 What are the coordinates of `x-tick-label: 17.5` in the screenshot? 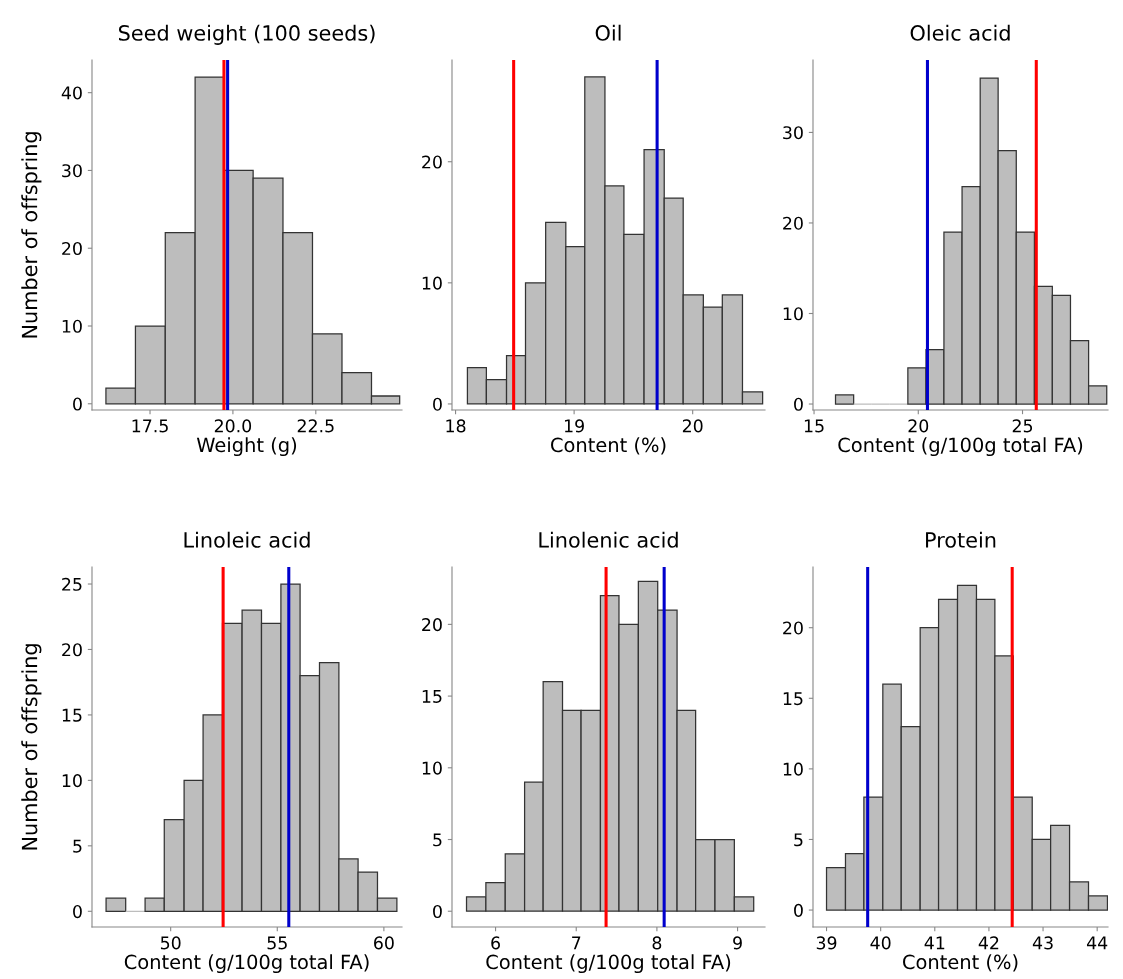 It's located at (150, 426).